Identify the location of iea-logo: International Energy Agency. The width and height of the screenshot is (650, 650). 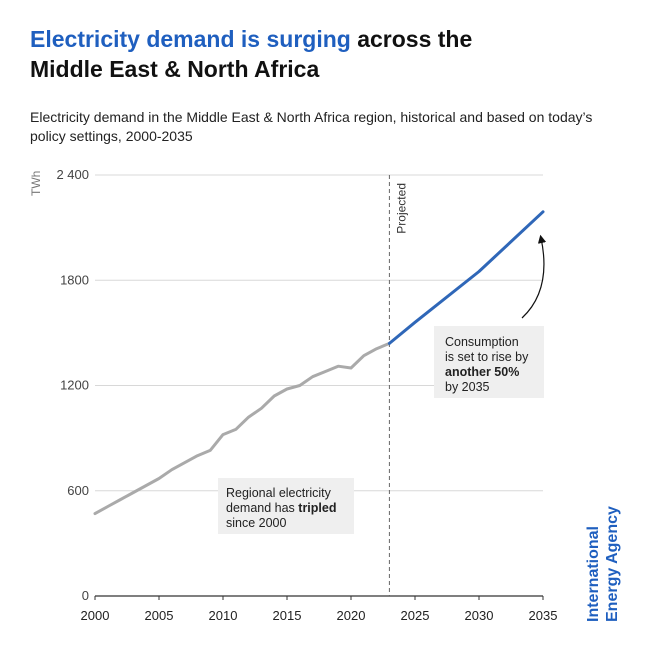
(603, 564).